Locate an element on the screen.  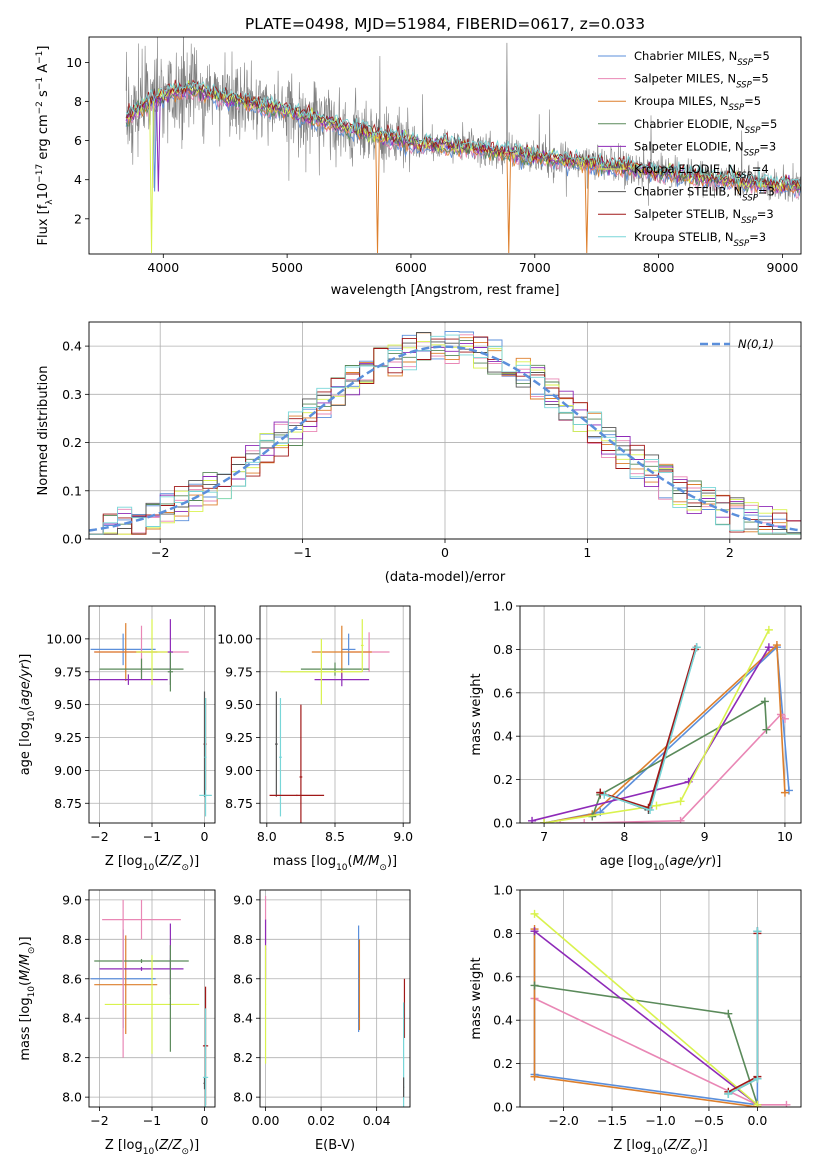
y-tick-label: 9.50 is located at coordinates (68, 704).